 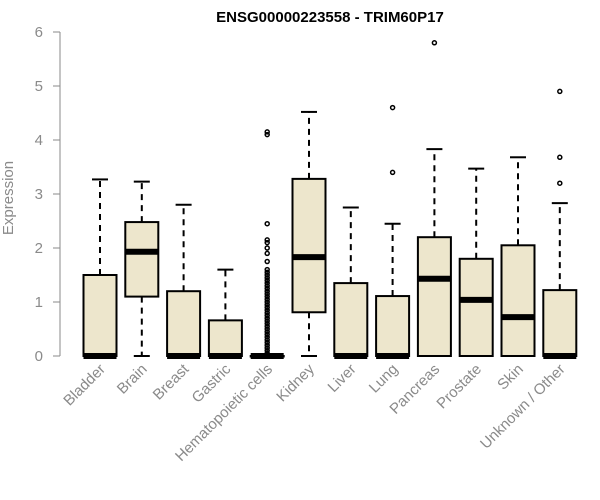 I want to click on box-hematopoietic-cells, so click(x=267, y=244).